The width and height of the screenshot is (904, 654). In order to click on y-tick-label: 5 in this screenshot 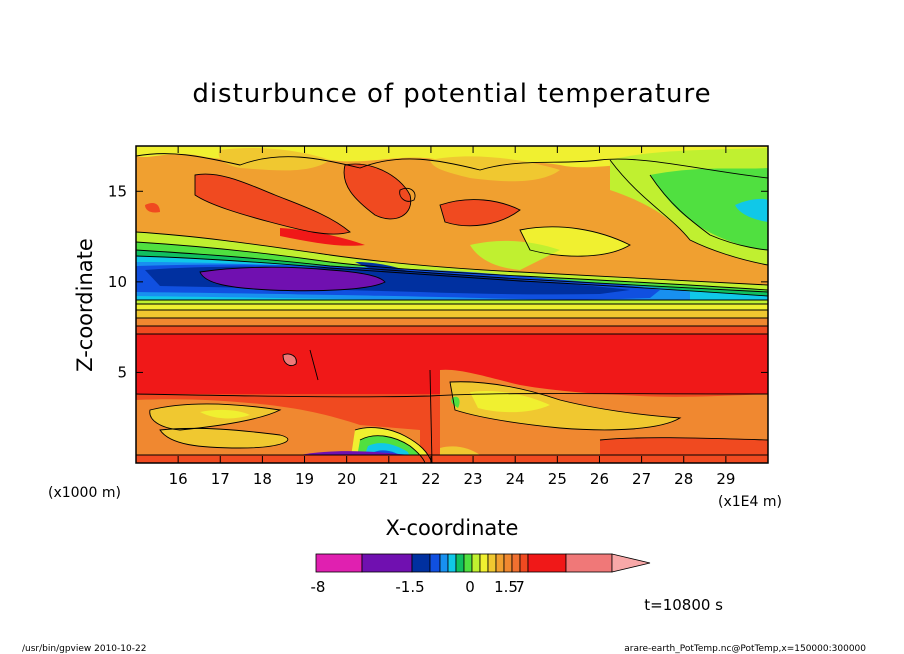, I will do `click(122, 372)`.